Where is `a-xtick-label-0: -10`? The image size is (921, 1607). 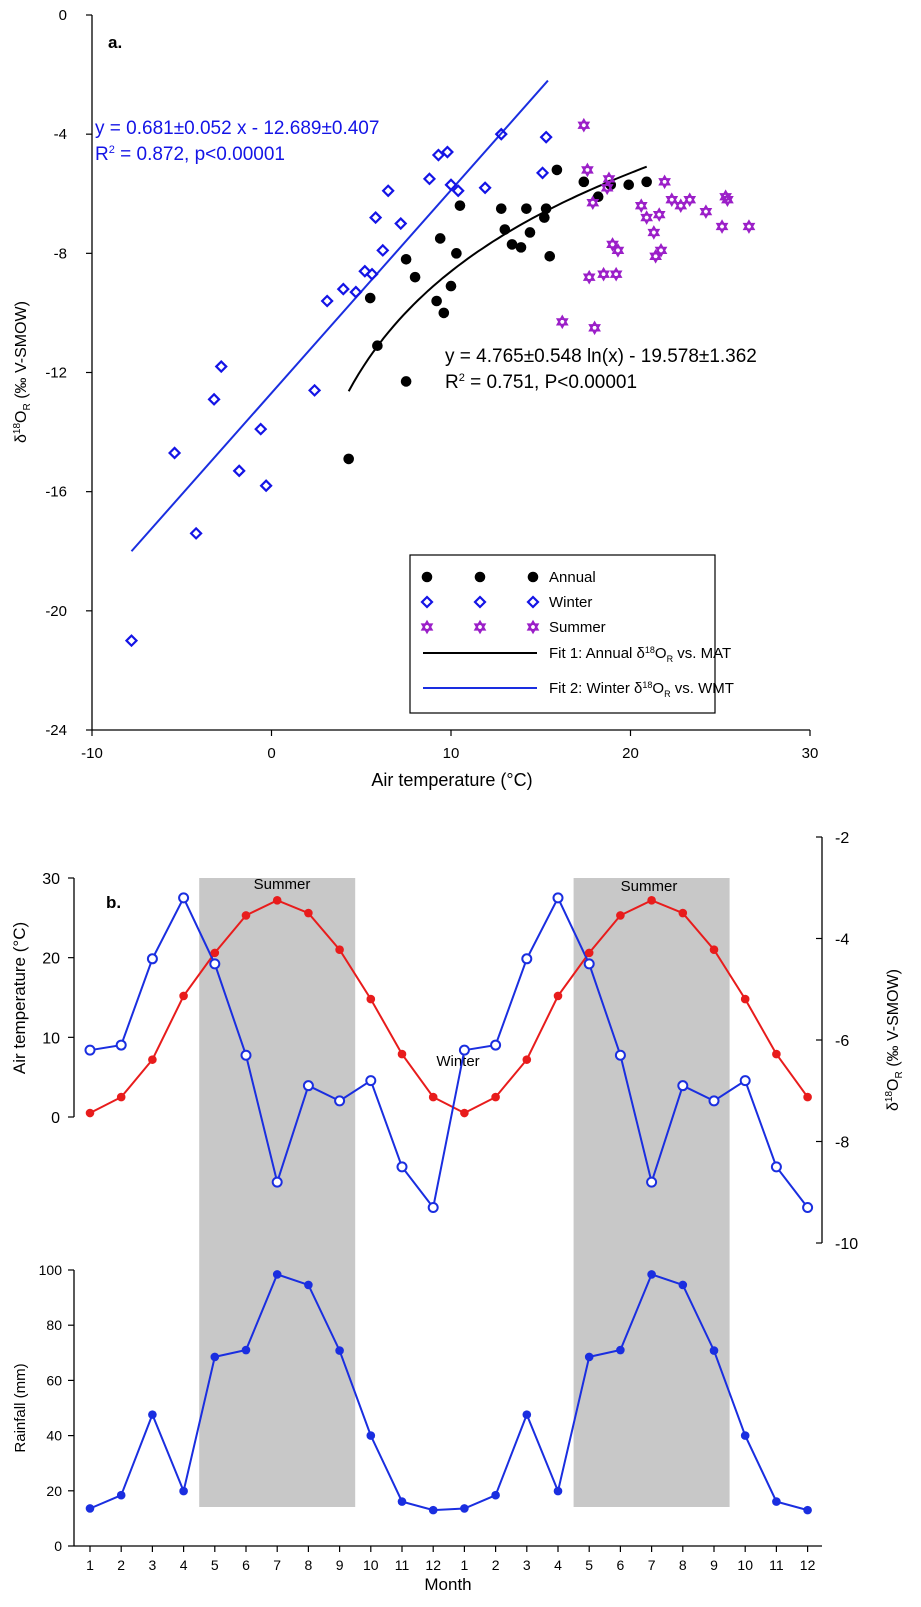 a-xtick-label-0: -10 is located at coordinates (92, 753).